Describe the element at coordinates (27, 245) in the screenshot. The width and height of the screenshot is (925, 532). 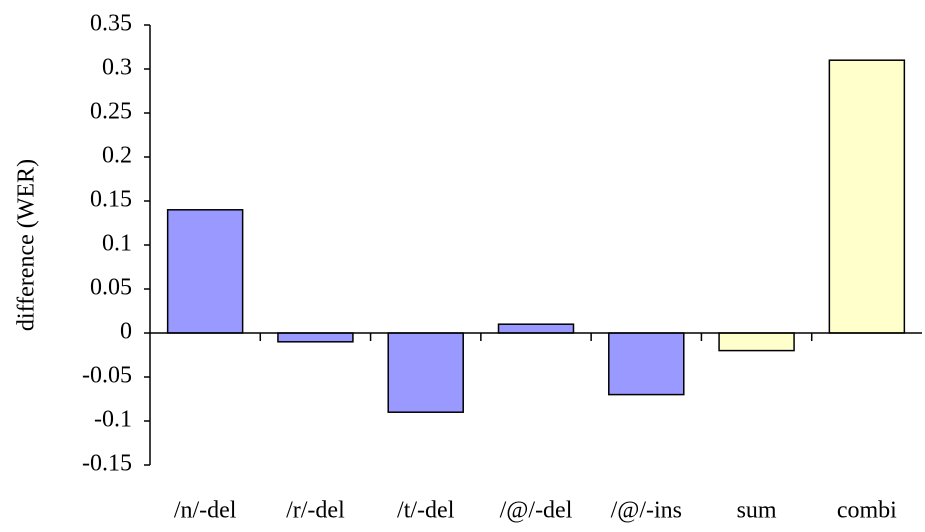
I see `y-axis-label: difference (WER)` at that location.